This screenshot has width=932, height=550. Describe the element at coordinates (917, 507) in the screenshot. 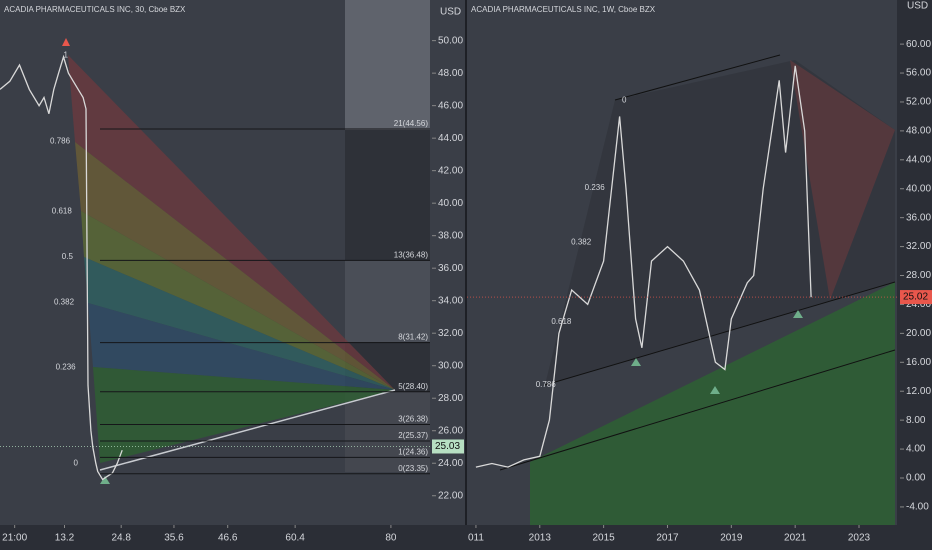

I see `y-tick-label: -4.00` at that location.